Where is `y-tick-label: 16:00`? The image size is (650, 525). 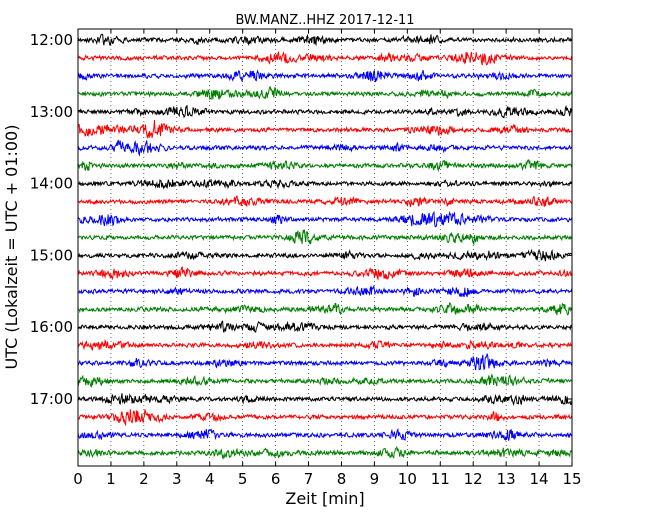 y-tick-label: 16:00 is located at coordinates (51, 327).